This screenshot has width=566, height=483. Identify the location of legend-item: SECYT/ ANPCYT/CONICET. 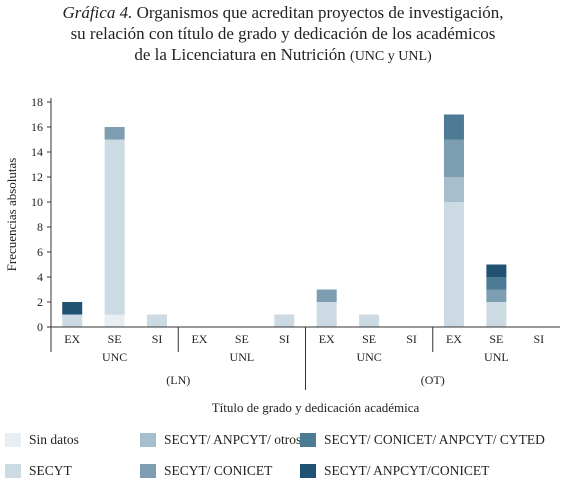
(394, 471).